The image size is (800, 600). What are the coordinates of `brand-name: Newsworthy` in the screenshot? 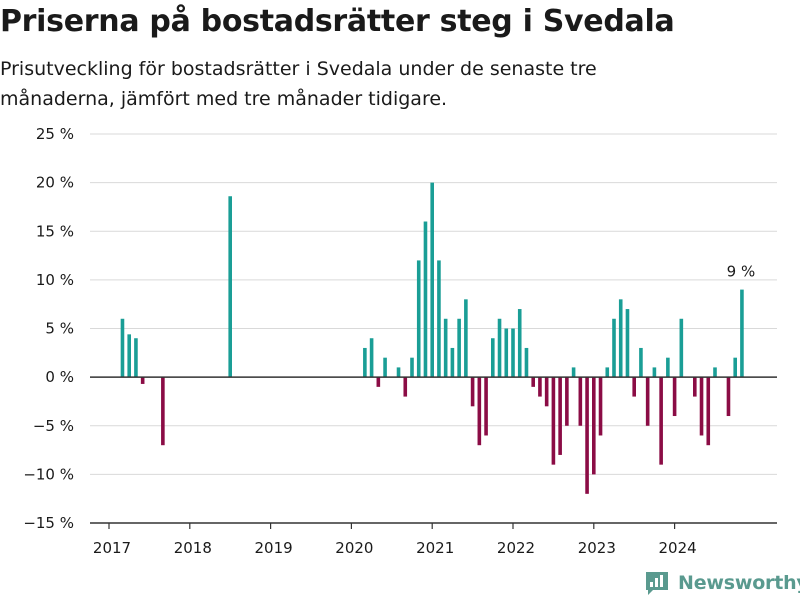 It's located at (739, 583).